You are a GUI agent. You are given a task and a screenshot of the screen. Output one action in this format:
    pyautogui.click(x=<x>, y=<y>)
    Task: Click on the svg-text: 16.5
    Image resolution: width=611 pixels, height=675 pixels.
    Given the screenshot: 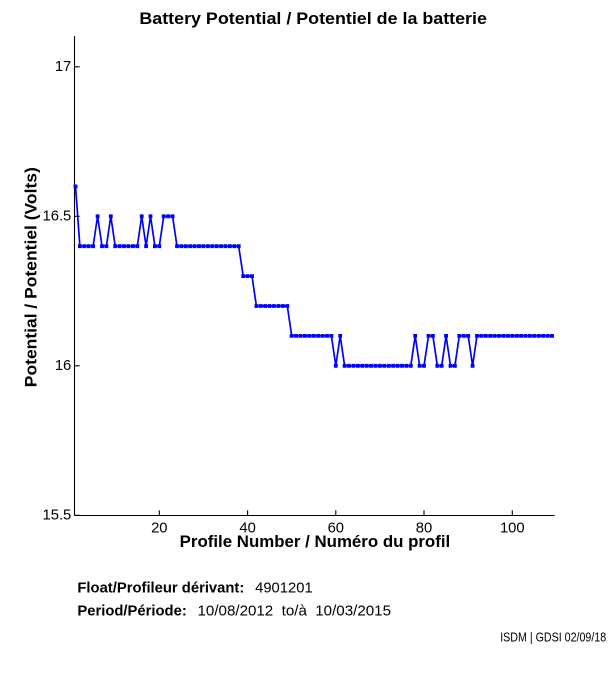 What is the action you would take?
    pyautogui.click(x=56, y=216)
    